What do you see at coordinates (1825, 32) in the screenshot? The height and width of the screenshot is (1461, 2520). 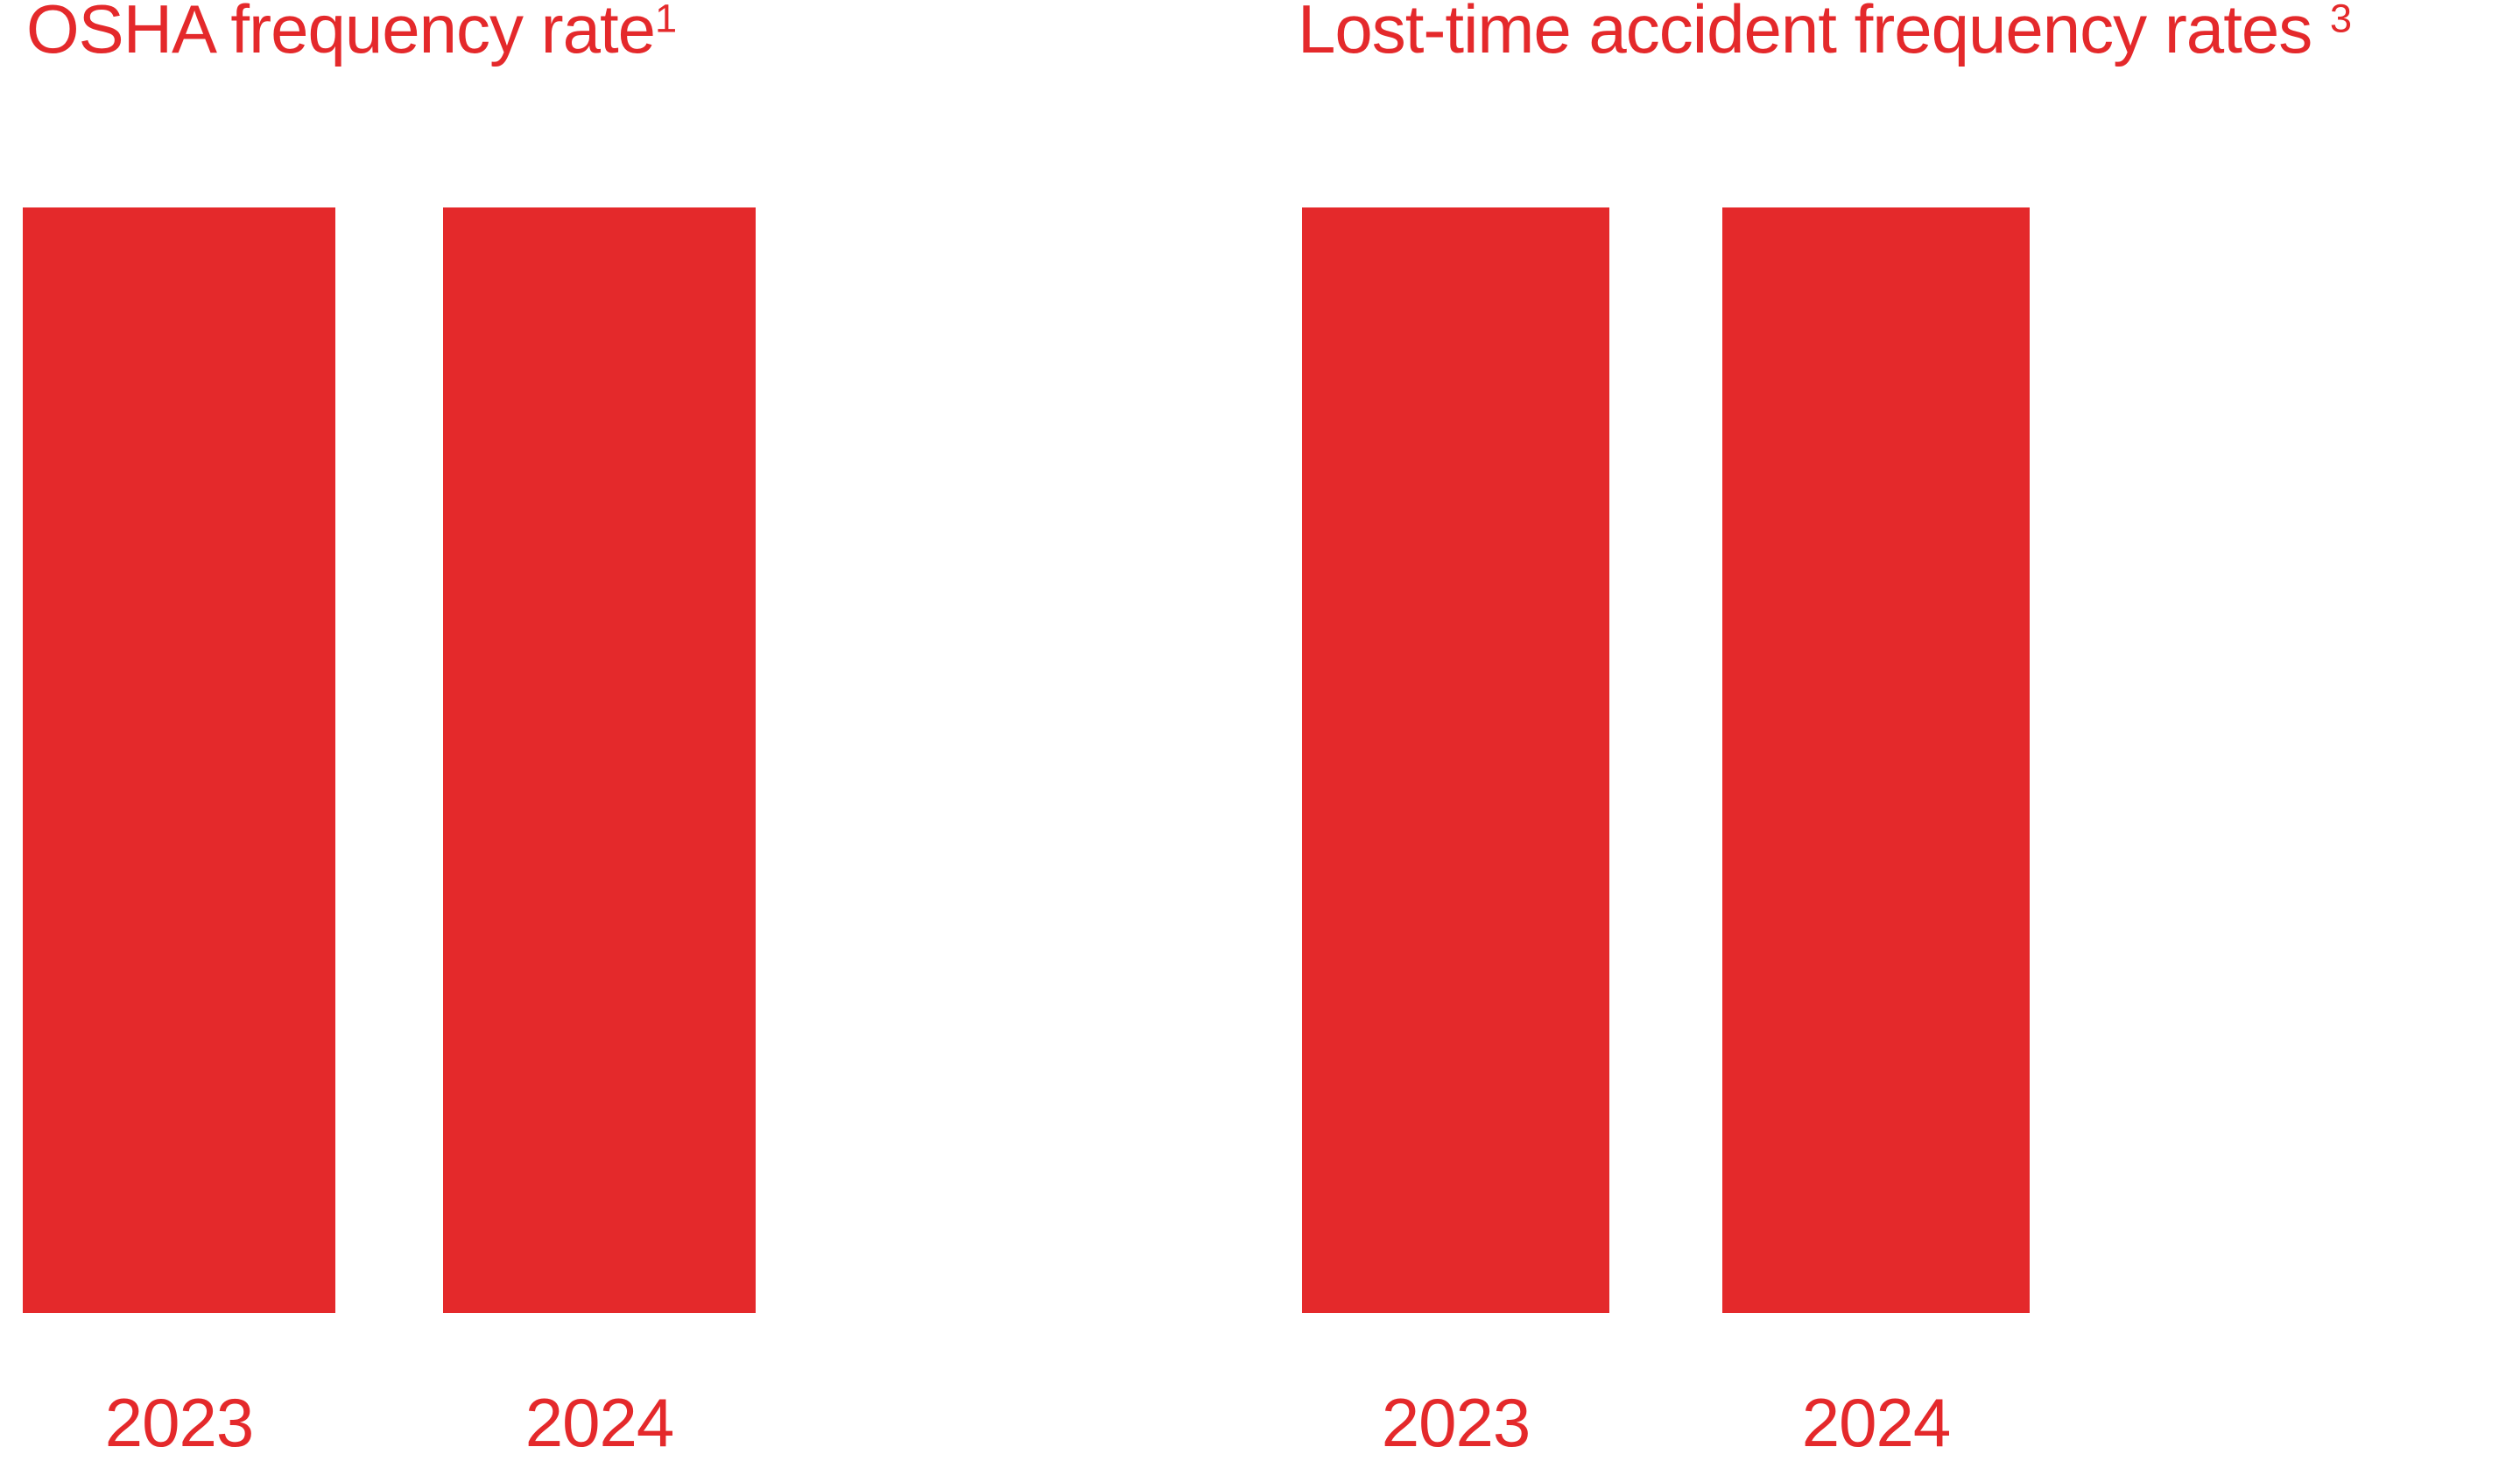 I see `chart-title: Lost-time accident frequency rates 3` at bounding box center [1825, 32].